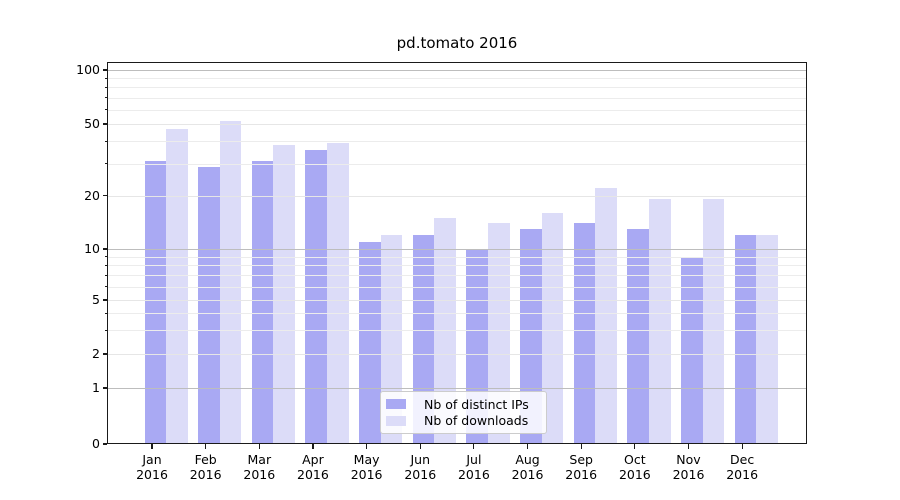  I want to click on xtick-month: Dec, so click(742, 459).